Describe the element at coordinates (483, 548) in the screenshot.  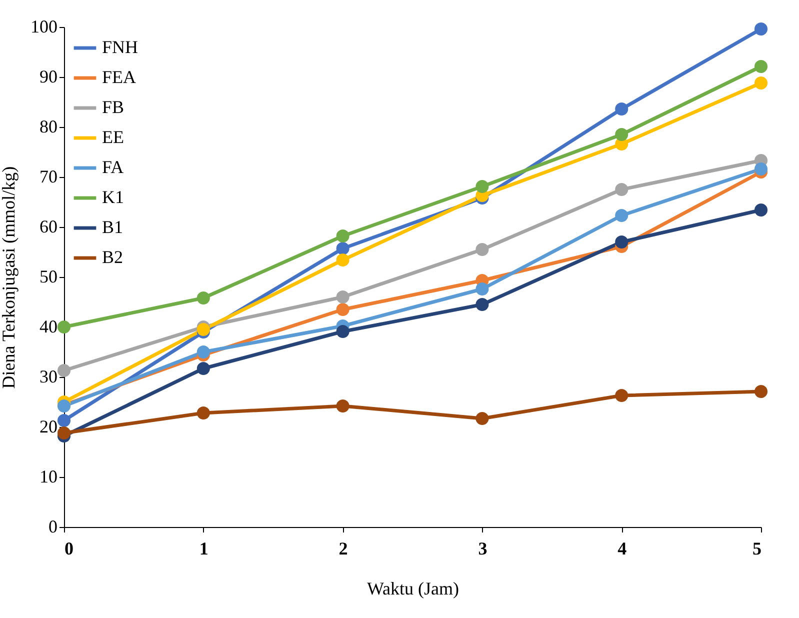
I see `x-tick-label: 3` at that location.